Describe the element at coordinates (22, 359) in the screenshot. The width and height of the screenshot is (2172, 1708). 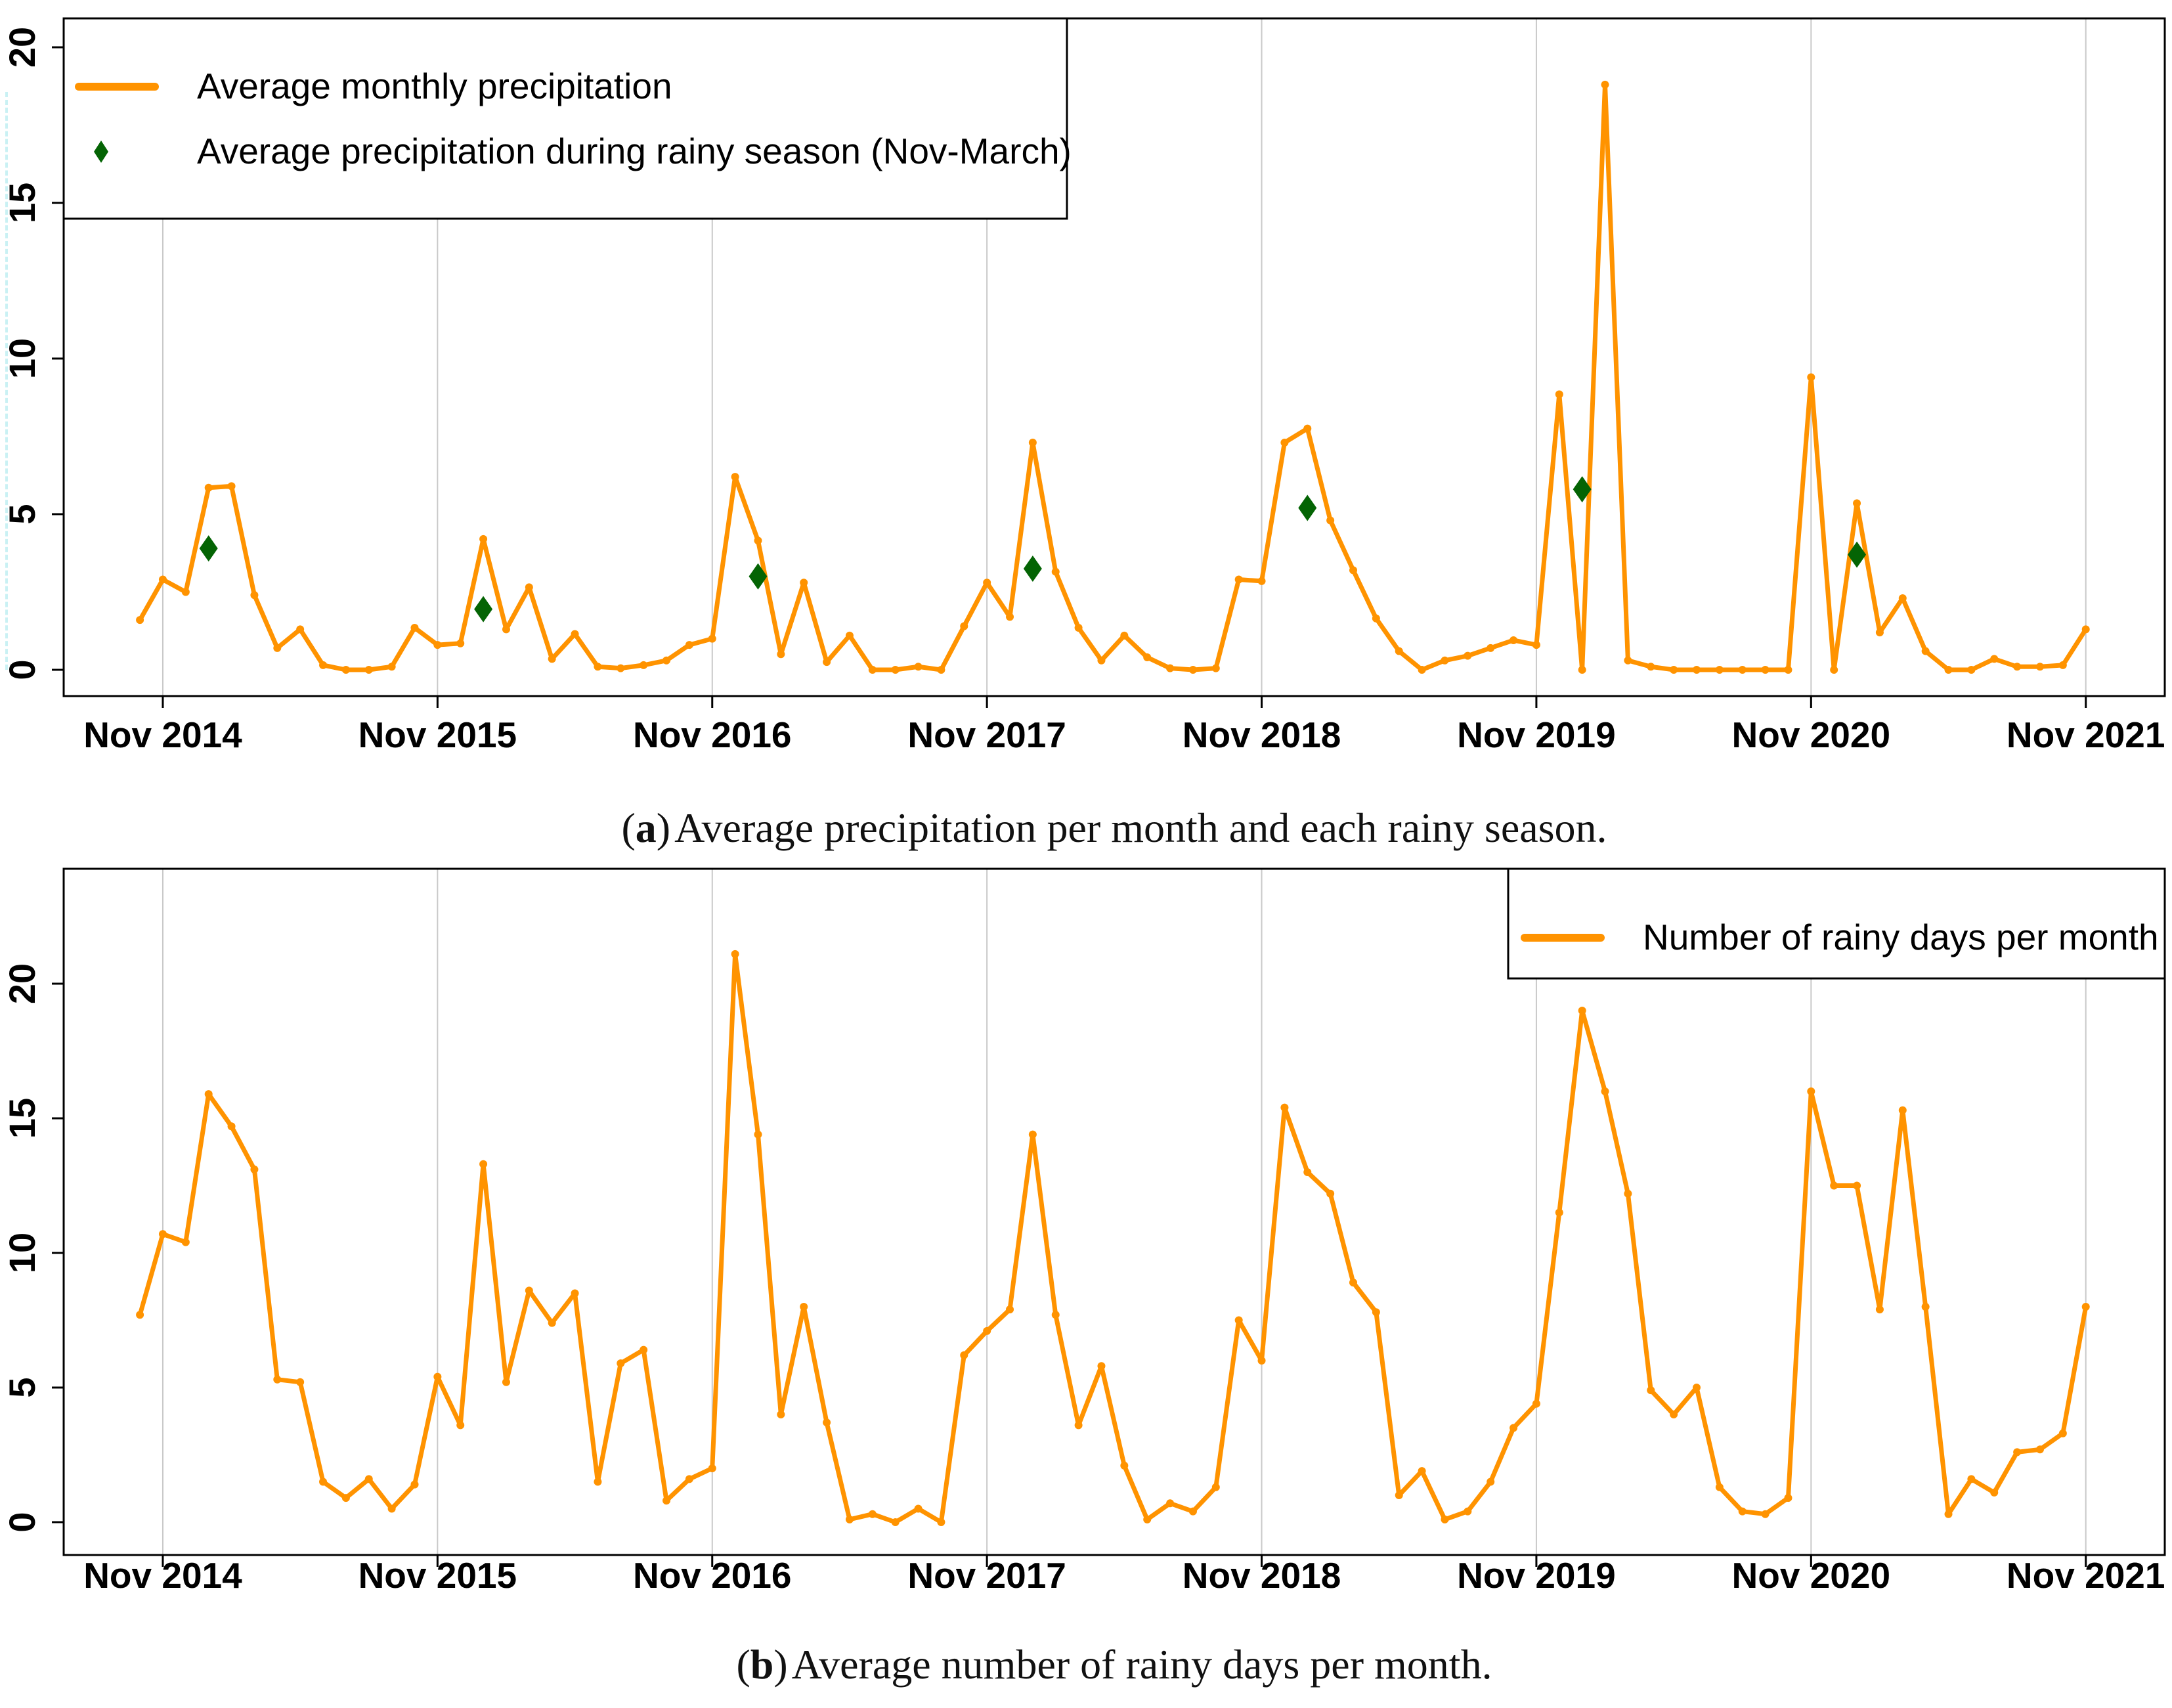
I see `y-tick-label: 10` at that location.